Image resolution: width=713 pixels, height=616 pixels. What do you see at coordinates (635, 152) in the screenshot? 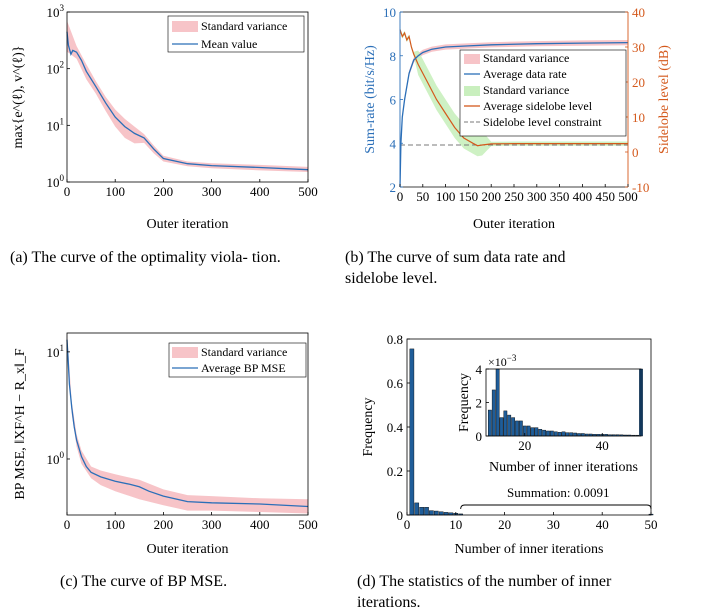
I see `y-tick-label-right-b: 0` at bounding box center [635, 152].